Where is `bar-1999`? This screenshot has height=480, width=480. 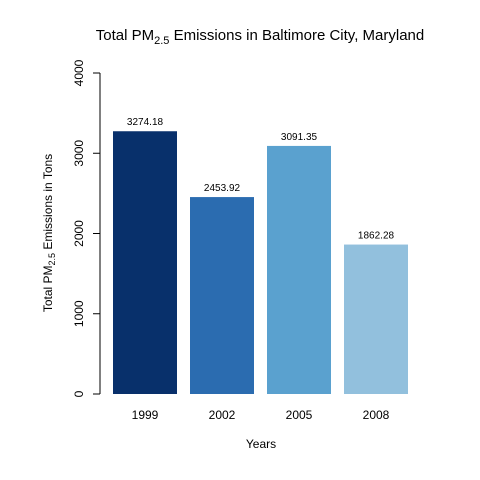
bar-1999 is located at coordinates (145, 262).